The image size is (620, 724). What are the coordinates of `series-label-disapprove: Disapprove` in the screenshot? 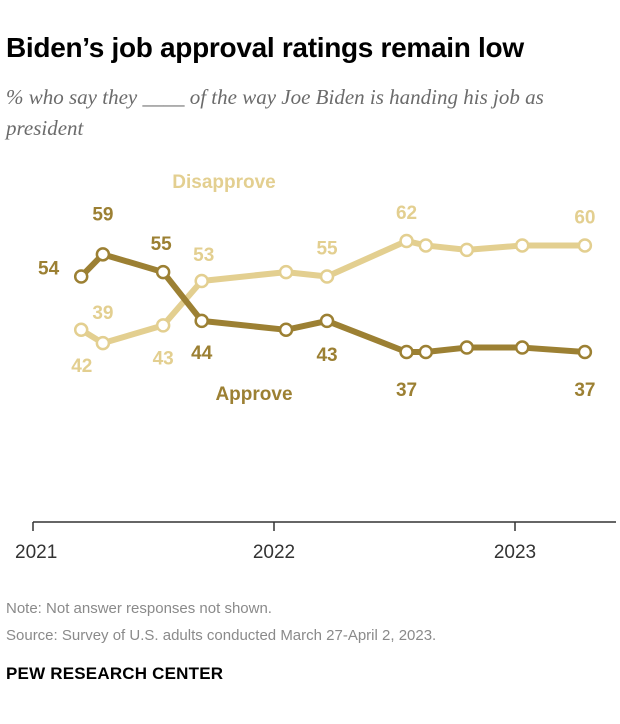 It's located at (223, 182).